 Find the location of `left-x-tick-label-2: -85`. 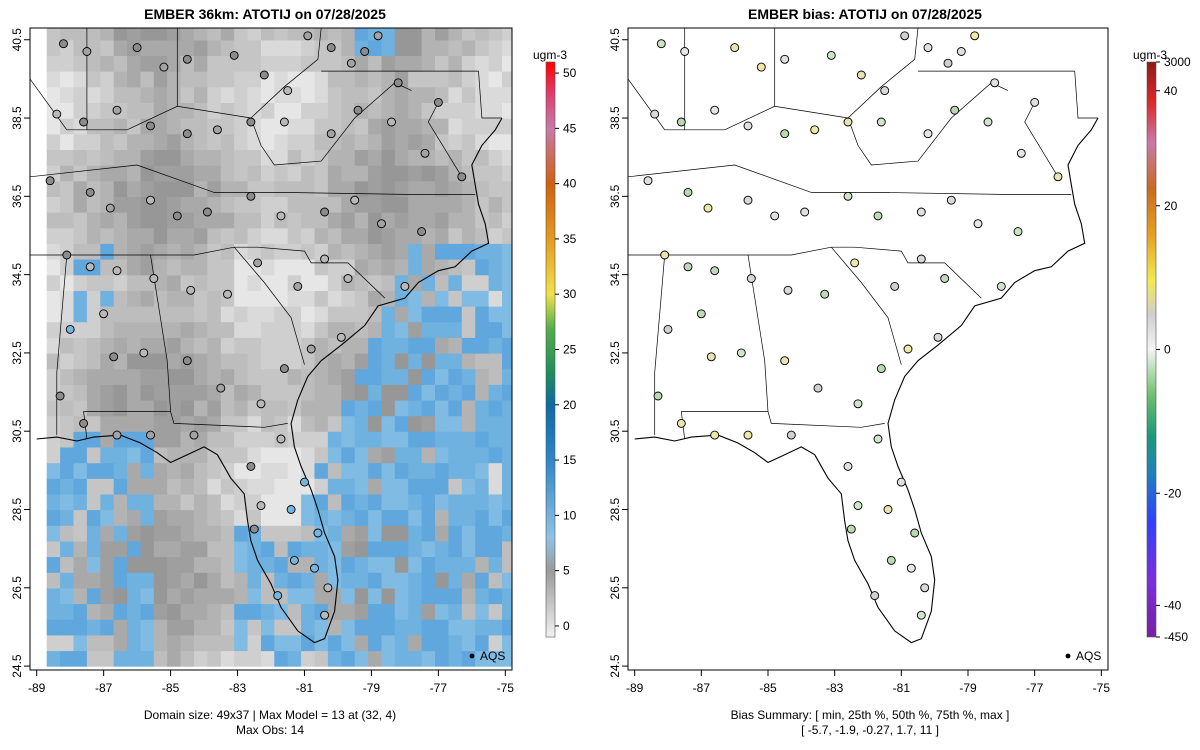

left-x-tick-label-2: -85 is located at coordinates (171, 688).